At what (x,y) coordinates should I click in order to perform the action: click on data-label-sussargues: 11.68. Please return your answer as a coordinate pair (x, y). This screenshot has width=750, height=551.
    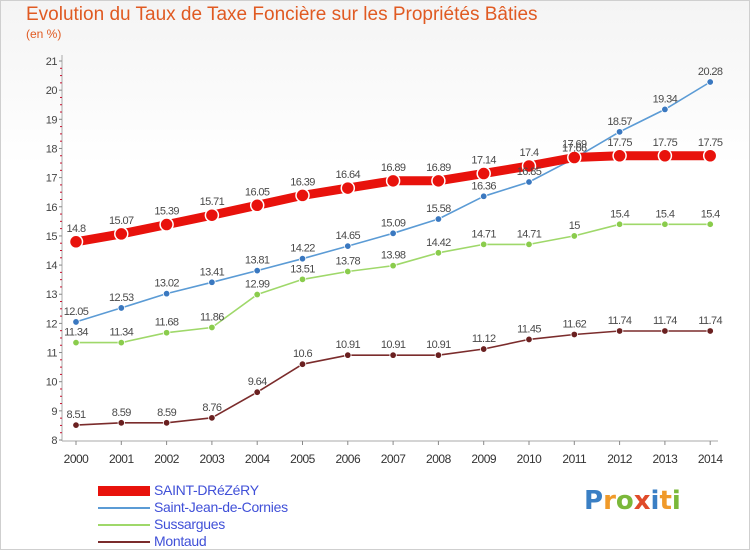
    Looking at the image, I should click on (167, 323).